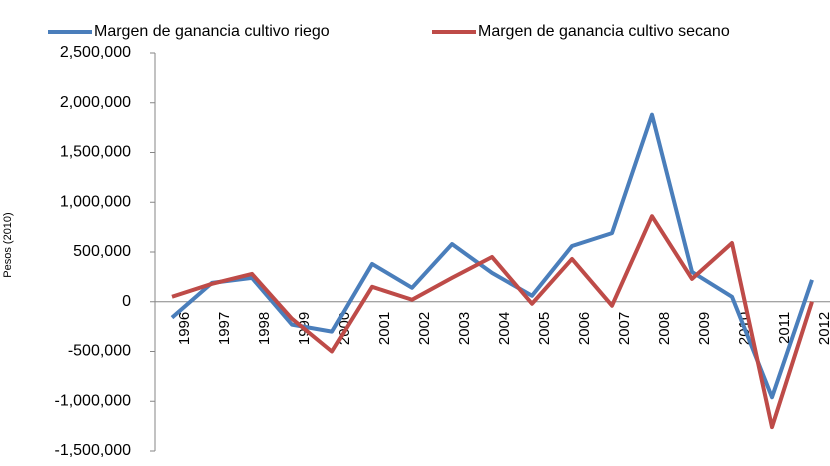 The width and height of the screenshot is (830, 466). Describe the element at coordinates (8, 244) in the screenshot. I see `y-axis-label: Pesos (2010)` at that location.